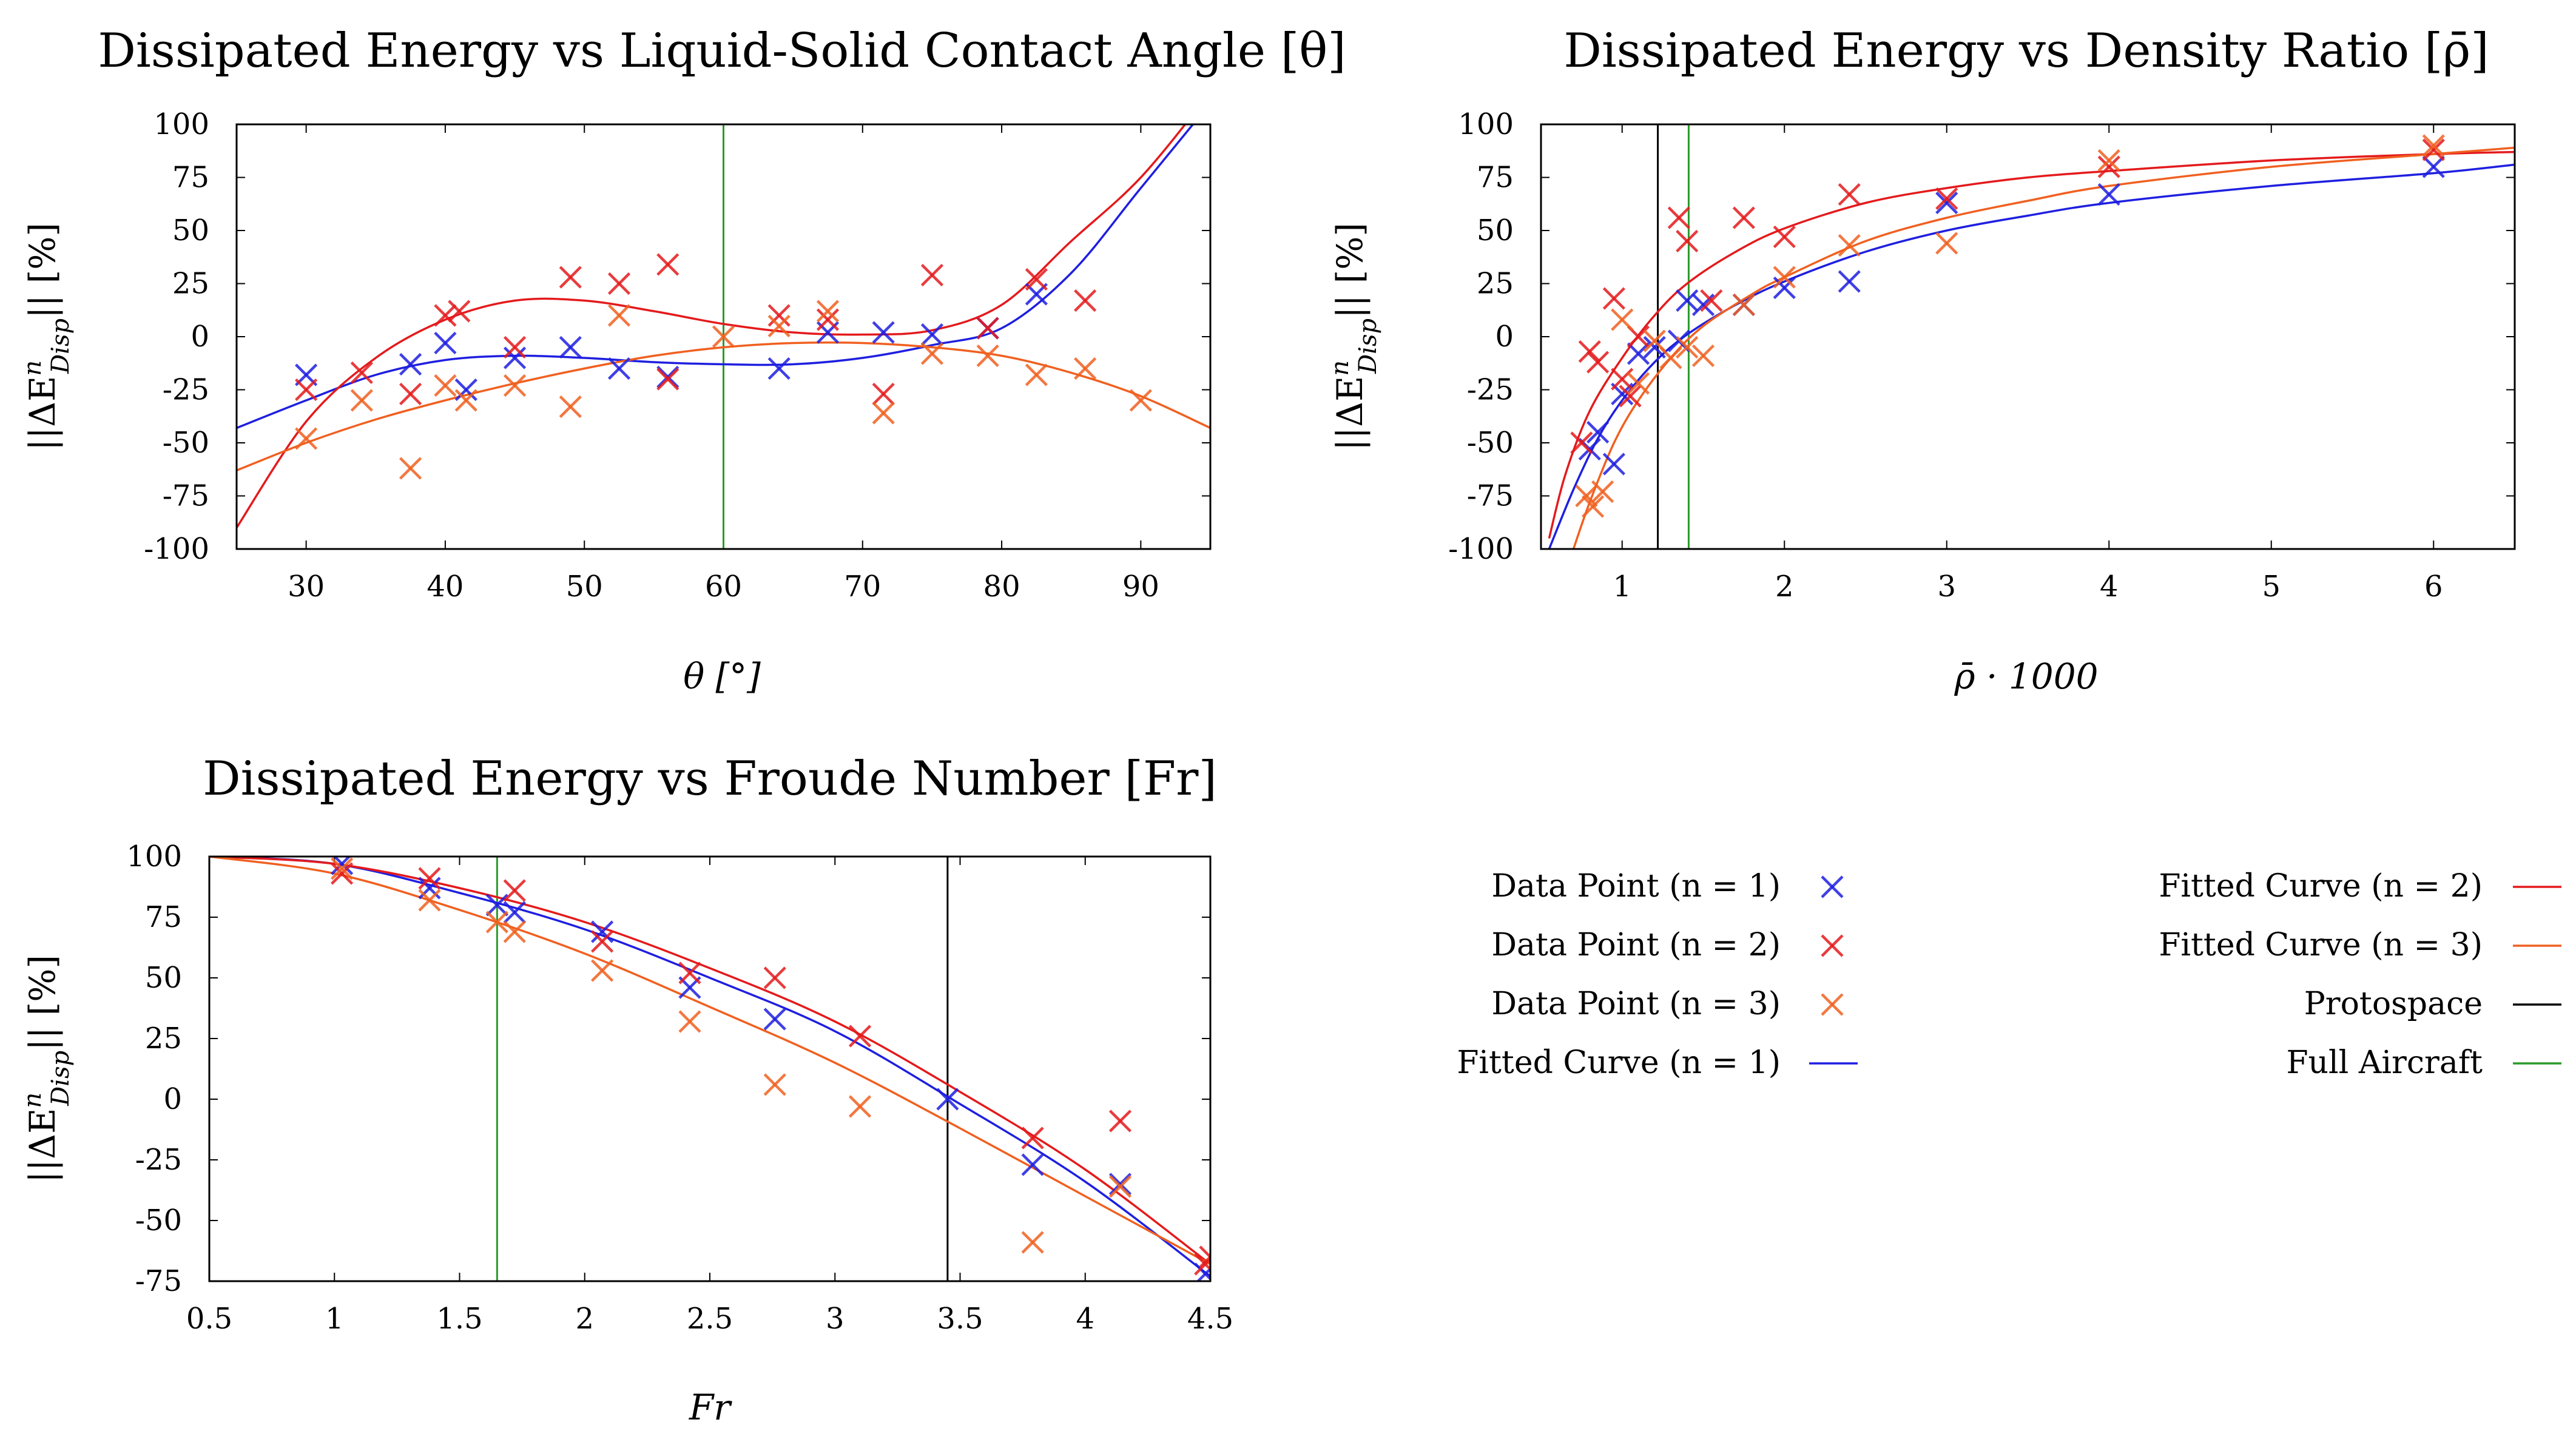  What do you see at coordinates (1622, 587) in the screenshot?
I see `x-tick-label: 1` at bounding box center [1622, 587].